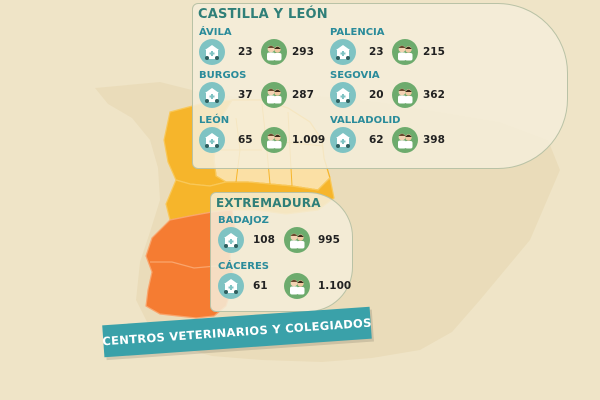 This screenshot has height=400, width=600. What do you see at coordinates (243, 266) in the screenshot?
I see `province-label: CÁCERES` at bounding box center [243, 266].